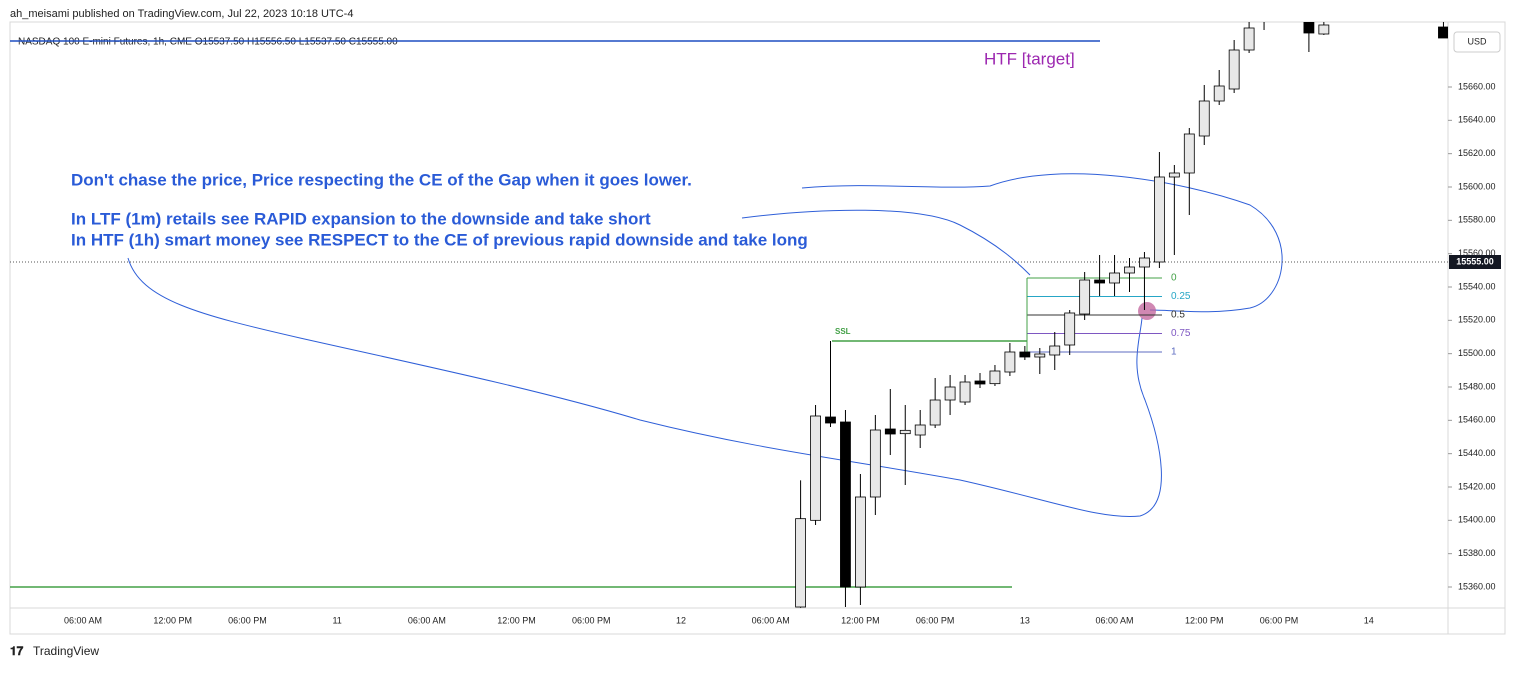  What do you see at coordinates (1477, 486) in the screenshot?
I see `y-tick-label: 15420.00` at bounding box center [1477, 486].